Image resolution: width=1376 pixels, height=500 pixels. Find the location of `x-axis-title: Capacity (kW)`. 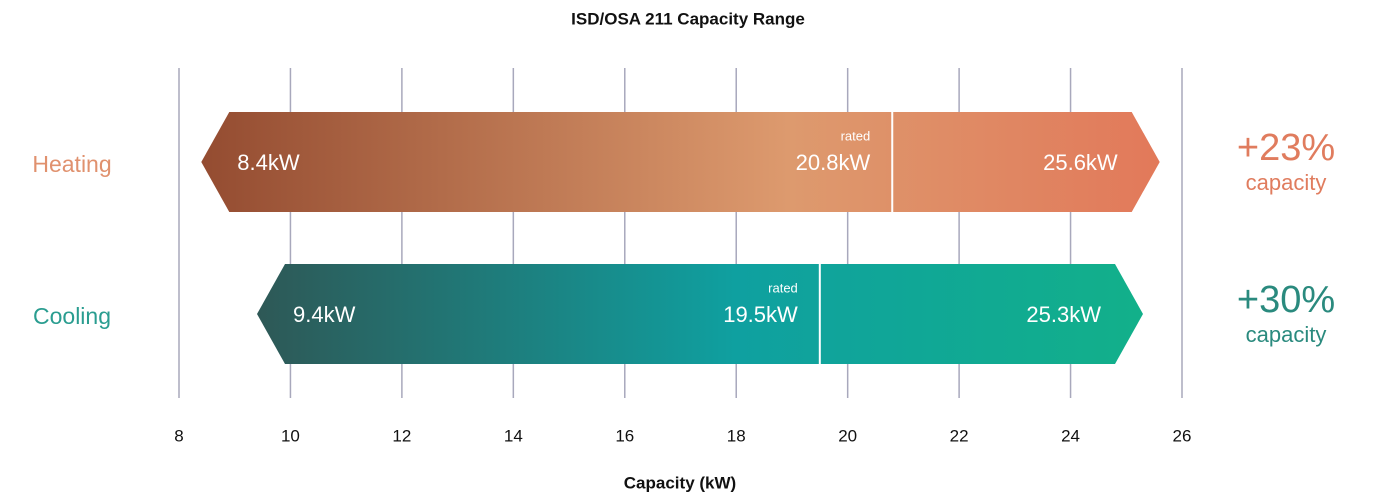

x-axis-title: Capacity (kW) is located at coordinates (680, 482).